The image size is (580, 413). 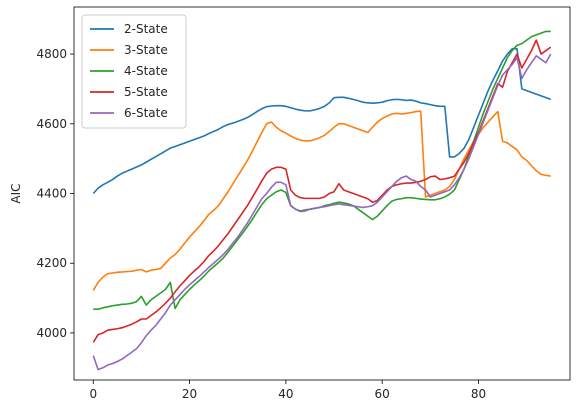 What do you see at coordinates (146, 113) in the screenshot?
I see `legend-label: 6-State` at bounding box center [146, 113].